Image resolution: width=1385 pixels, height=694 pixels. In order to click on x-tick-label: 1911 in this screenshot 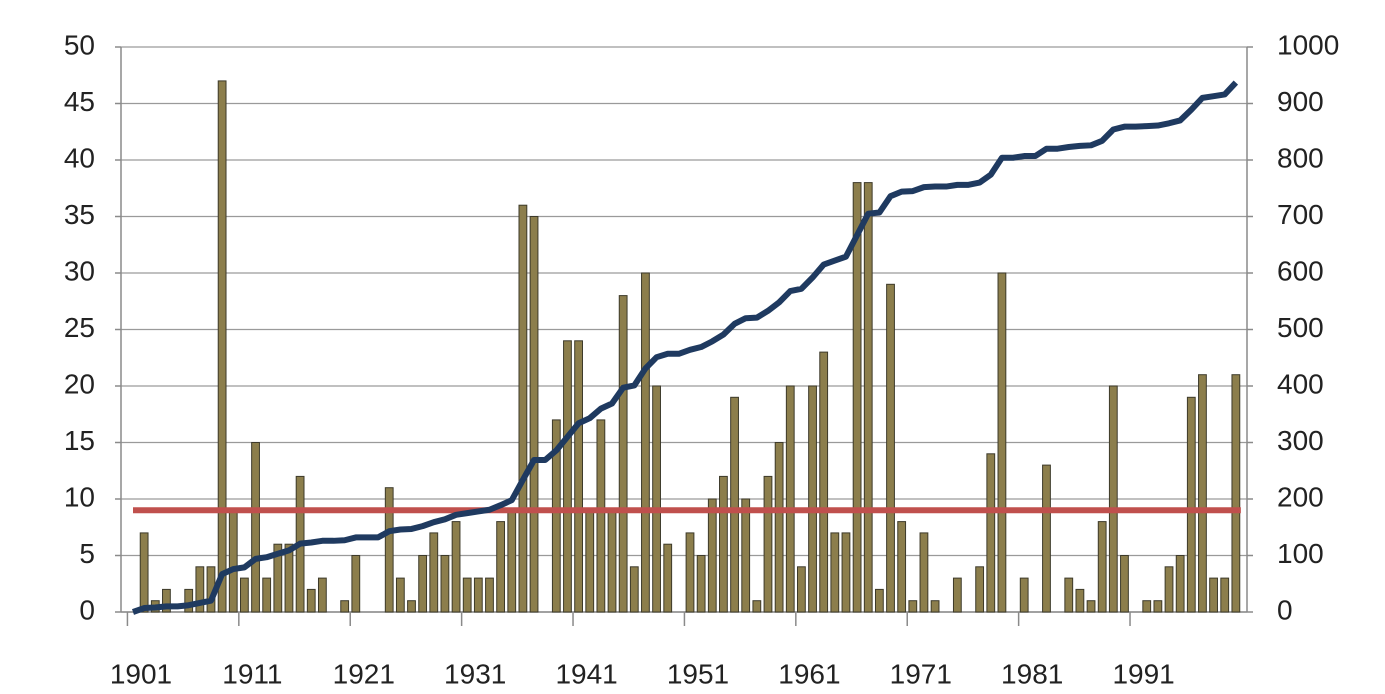, I will do `click(252, 673)`.